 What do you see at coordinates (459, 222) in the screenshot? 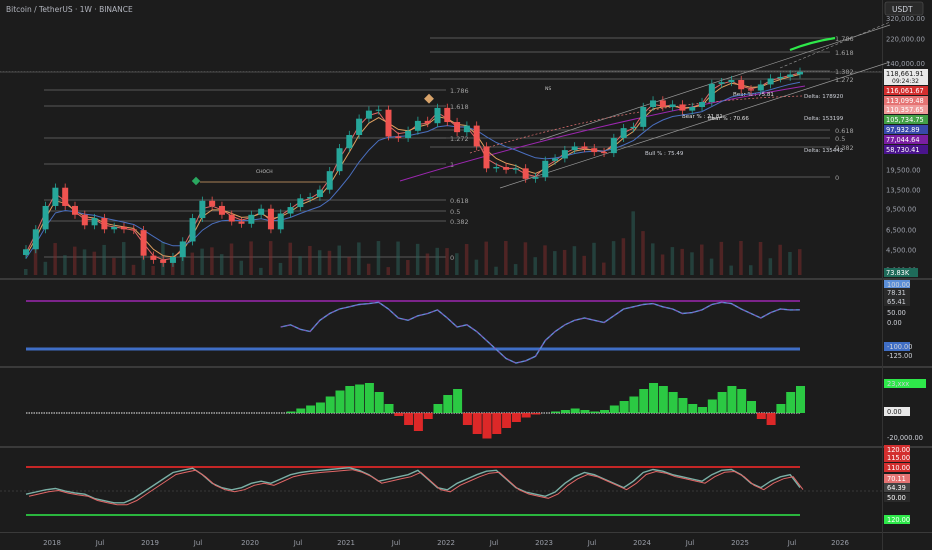
I see `fib-label: 0.382` at bounding box center [459, 222].